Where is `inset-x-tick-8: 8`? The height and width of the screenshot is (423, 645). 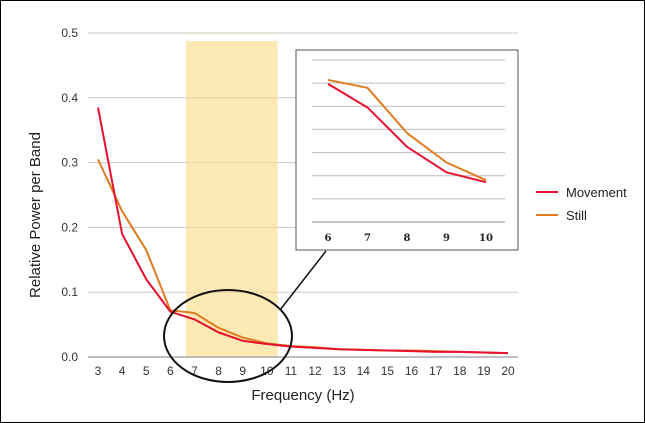
inset-x-tick-8: 8 is located at coordinates (407, 238).